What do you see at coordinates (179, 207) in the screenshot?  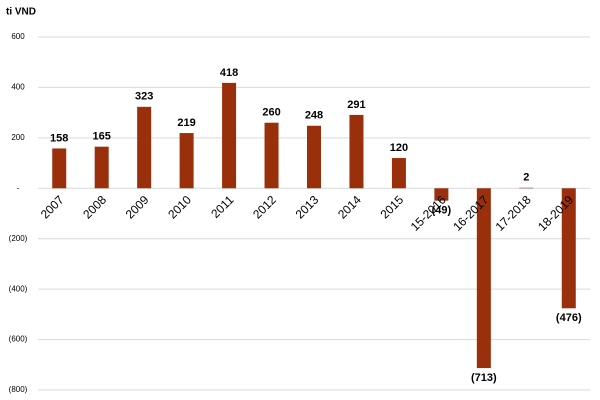 I see `x-tick-label: 2010` at bounding box center [179, 207].